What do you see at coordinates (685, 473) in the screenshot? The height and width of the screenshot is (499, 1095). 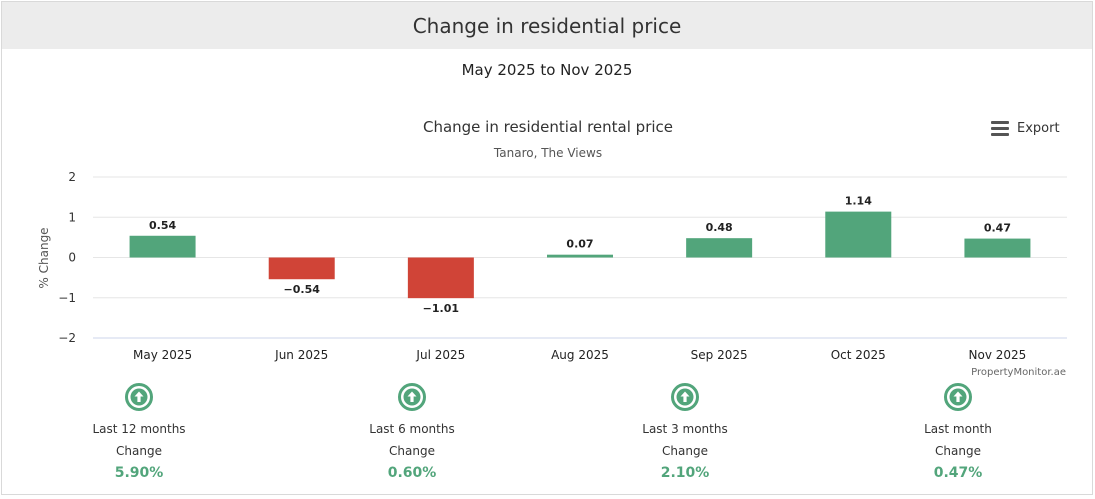 I see `stat-value: 2.10%` at bounding box center [685, 473].